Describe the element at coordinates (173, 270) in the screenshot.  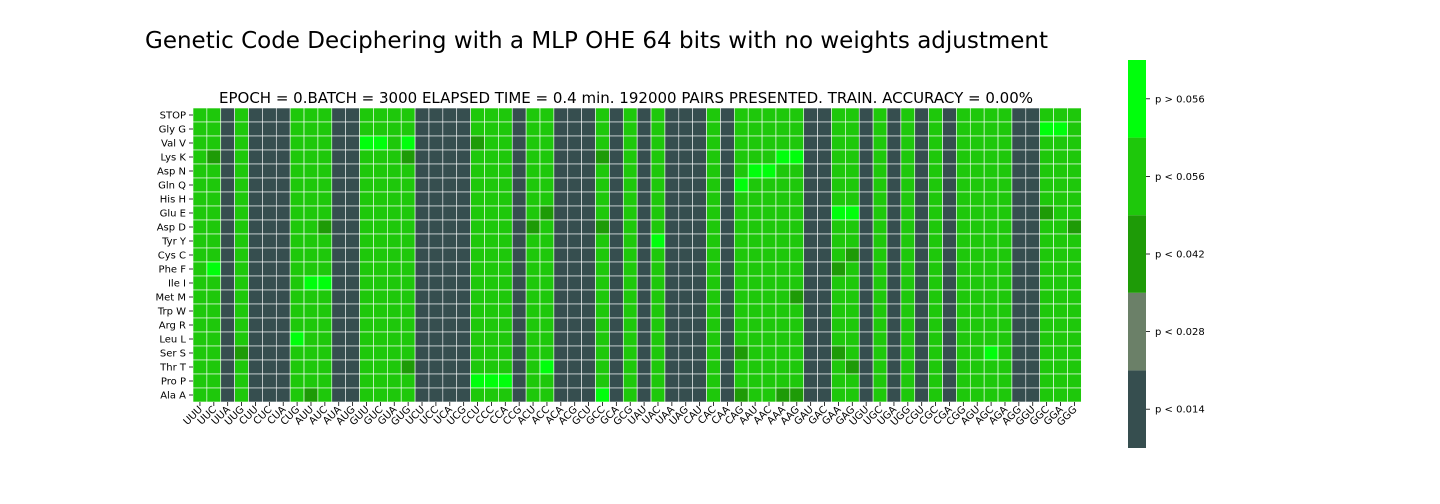
I see `row-label: Phe F` at that location.